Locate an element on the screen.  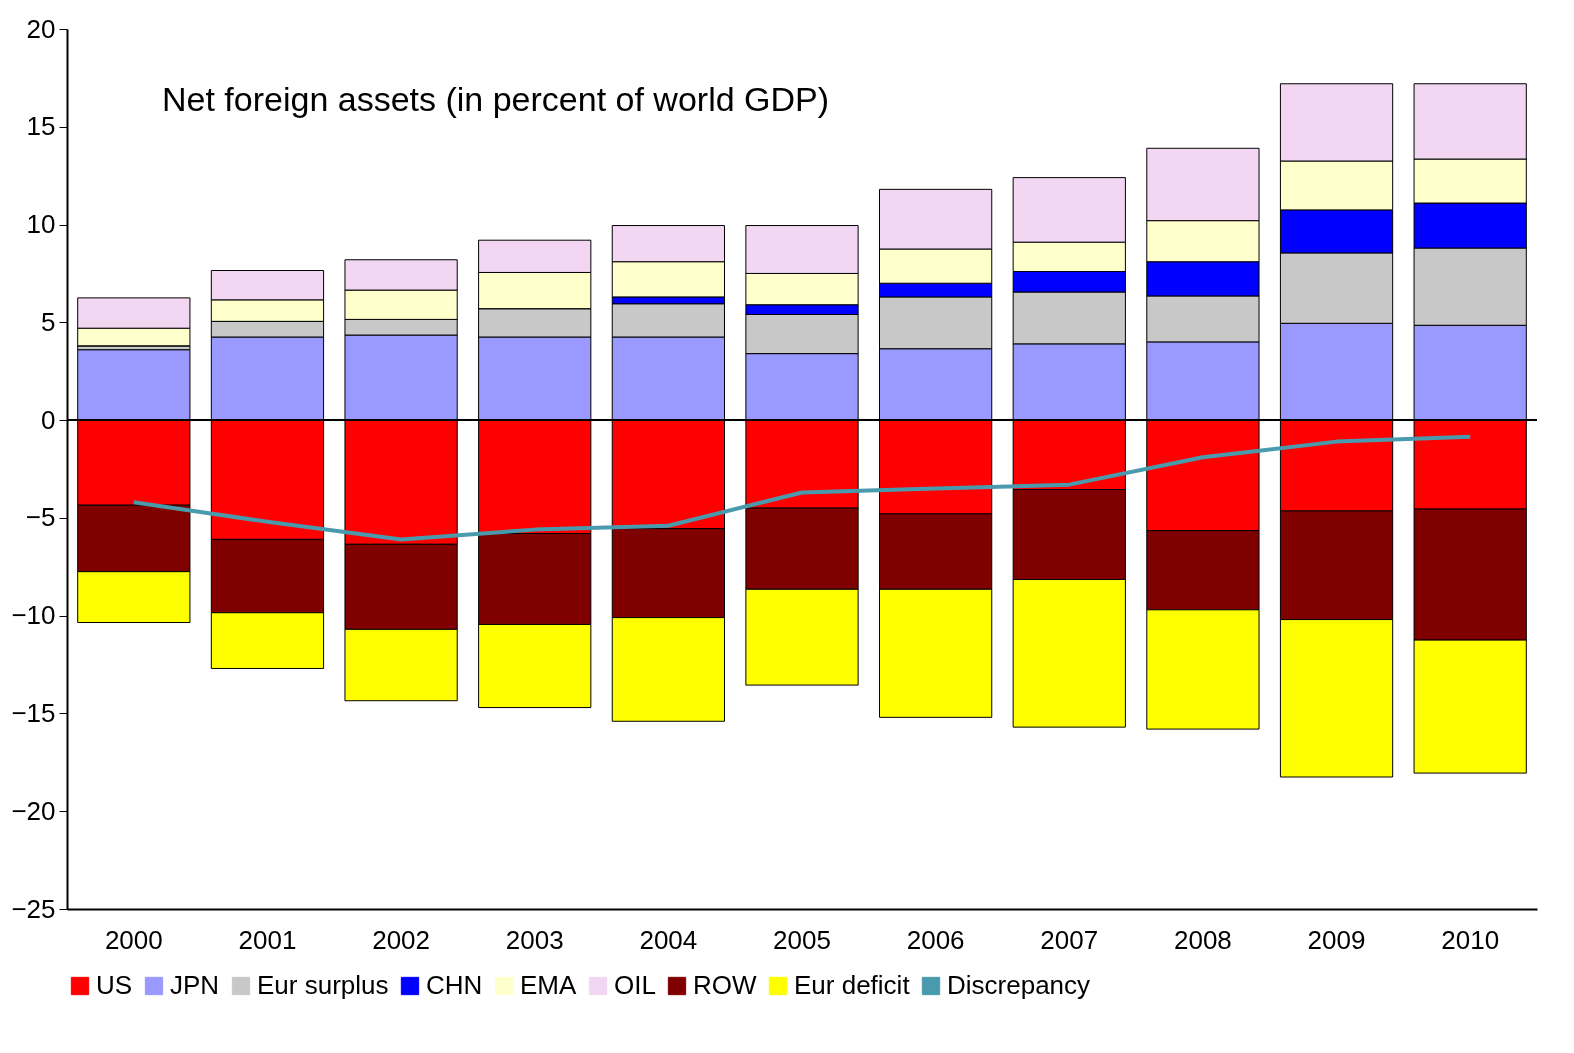
y-tick-label: −5 is located at coordinates (40, 517).